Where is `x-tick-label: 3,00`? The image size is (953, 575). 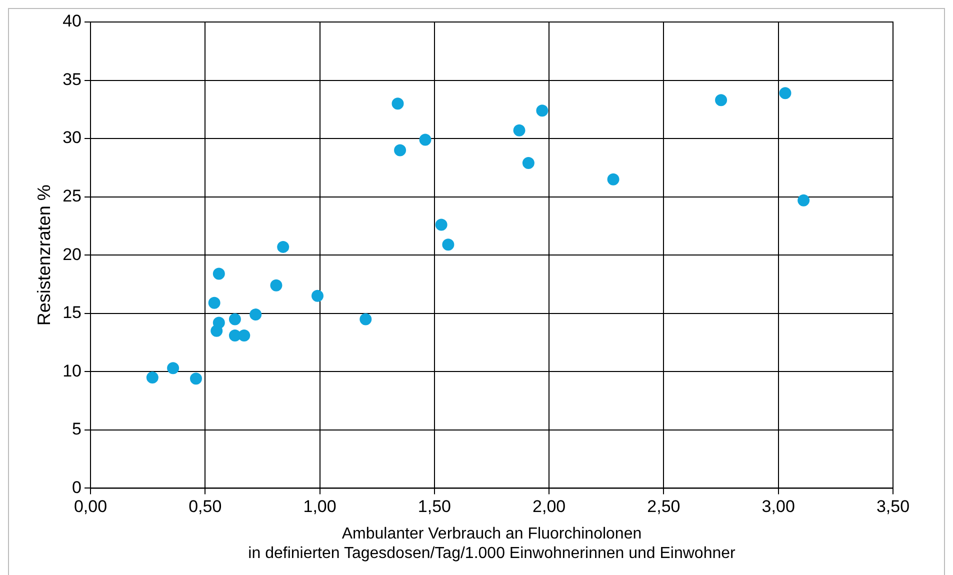 x-tick-label: 3,00 is located at coordinates (778, 506).